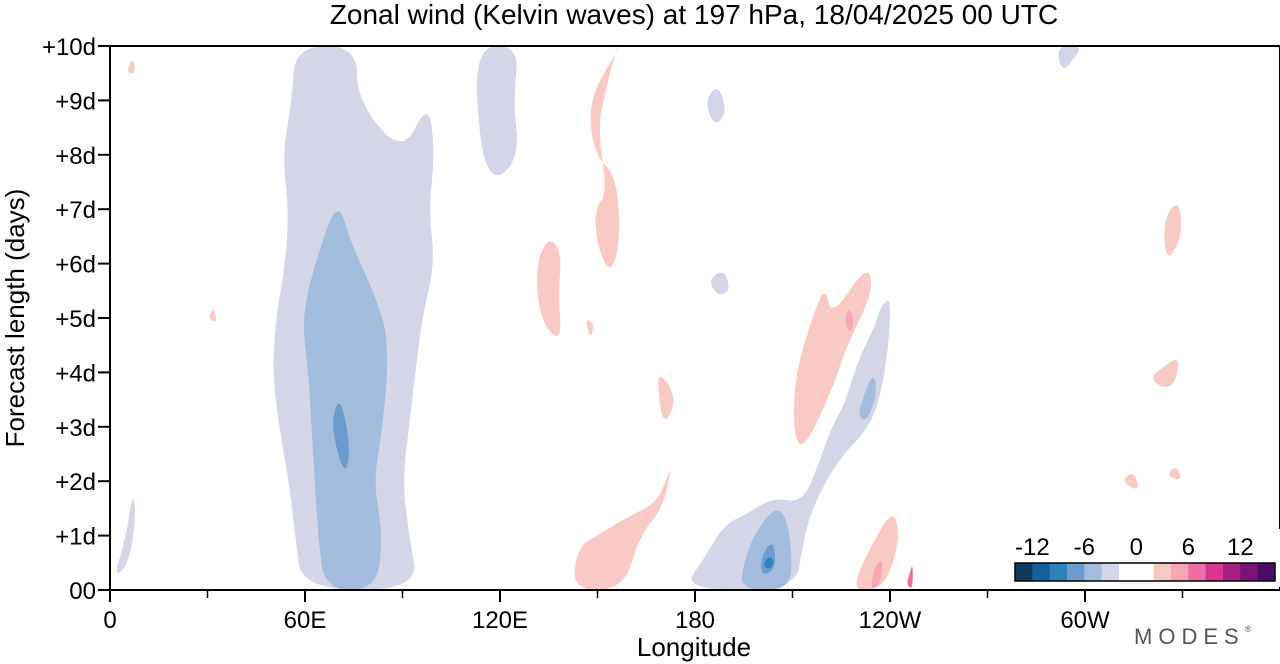  I want to click on y-tick-label: +8d, so click(75, 156).